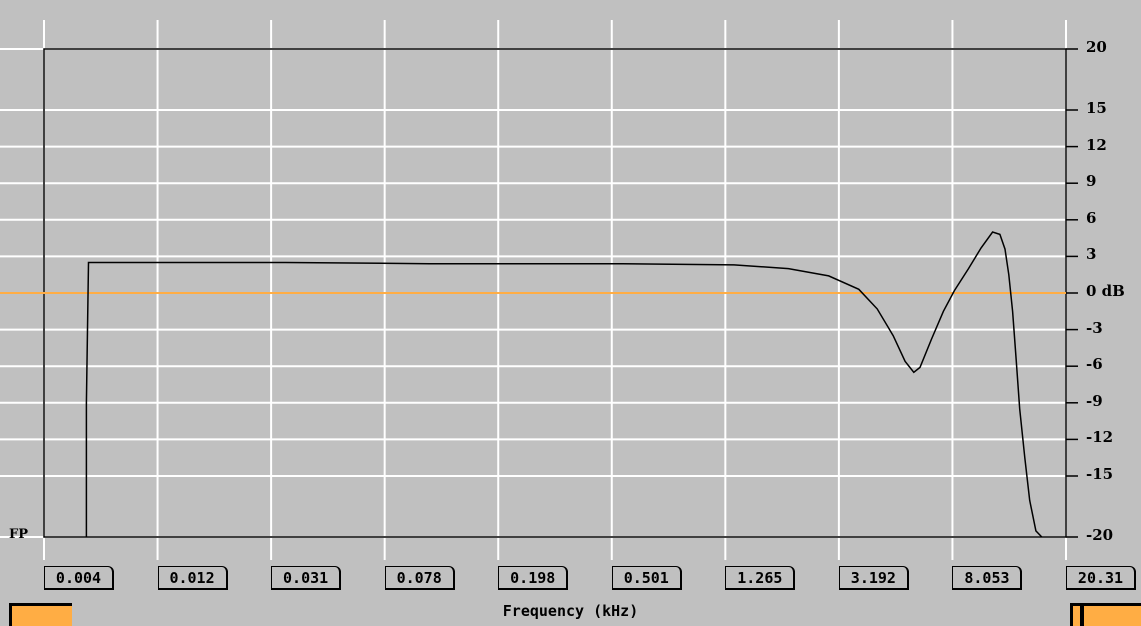 This screenshot has height=626, width=1141. Describe the element at coordinates (1105, 291) in the screenshot. I see `y-tick-label: 0 dB` at that location.